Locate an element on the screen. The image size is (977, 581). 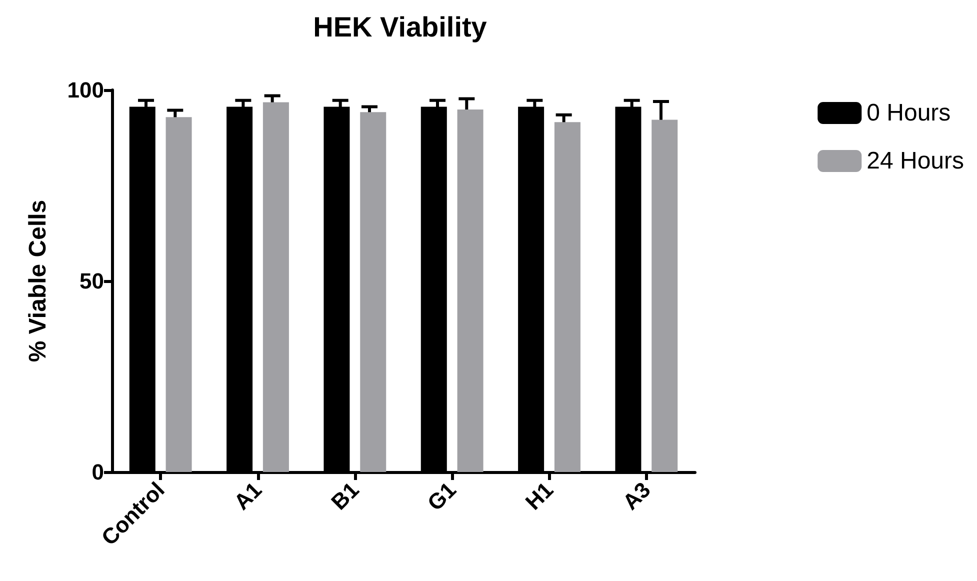
y-tick-label: 100 is located at coordinates (85, 90).